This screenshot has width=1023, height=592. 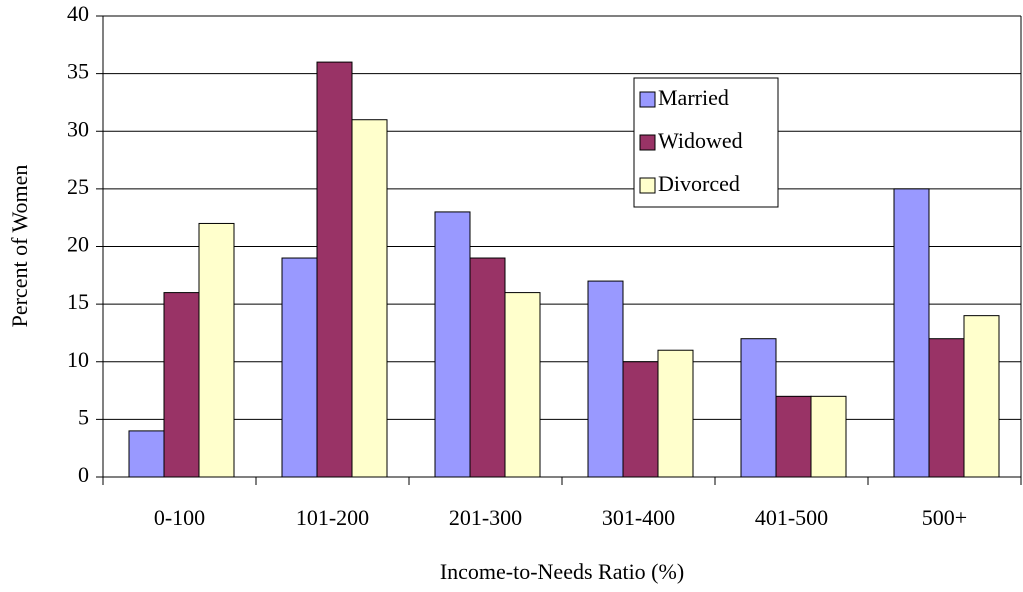 I want to click on y-axis-title: Percent of Women, so click(x=19, y=246).